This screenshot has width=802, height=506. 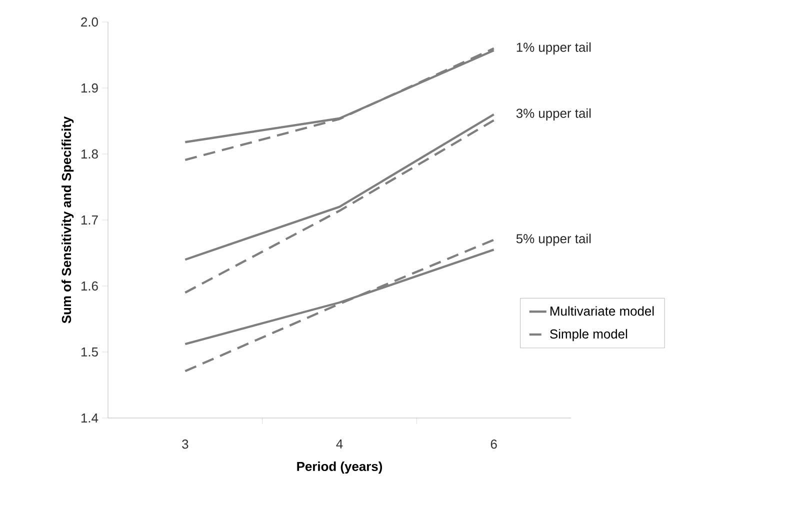 What do you see at coordinates (553, 240) in the screenshot?
I see `annotation: 5% upper tail` at bounding box center [553, 240].